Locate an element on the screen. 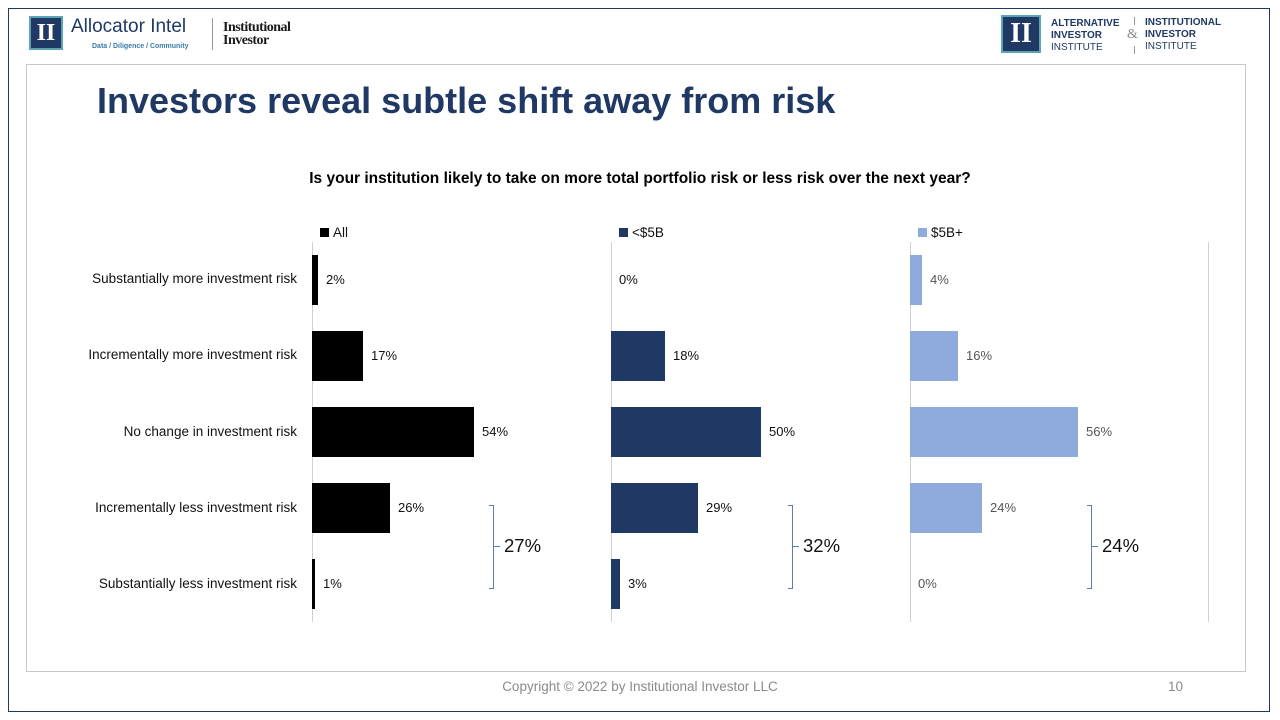 Image resolution: width=1280 pixels, height=720 pixels. page-number: 10 is located at coordinates (1176, 686).